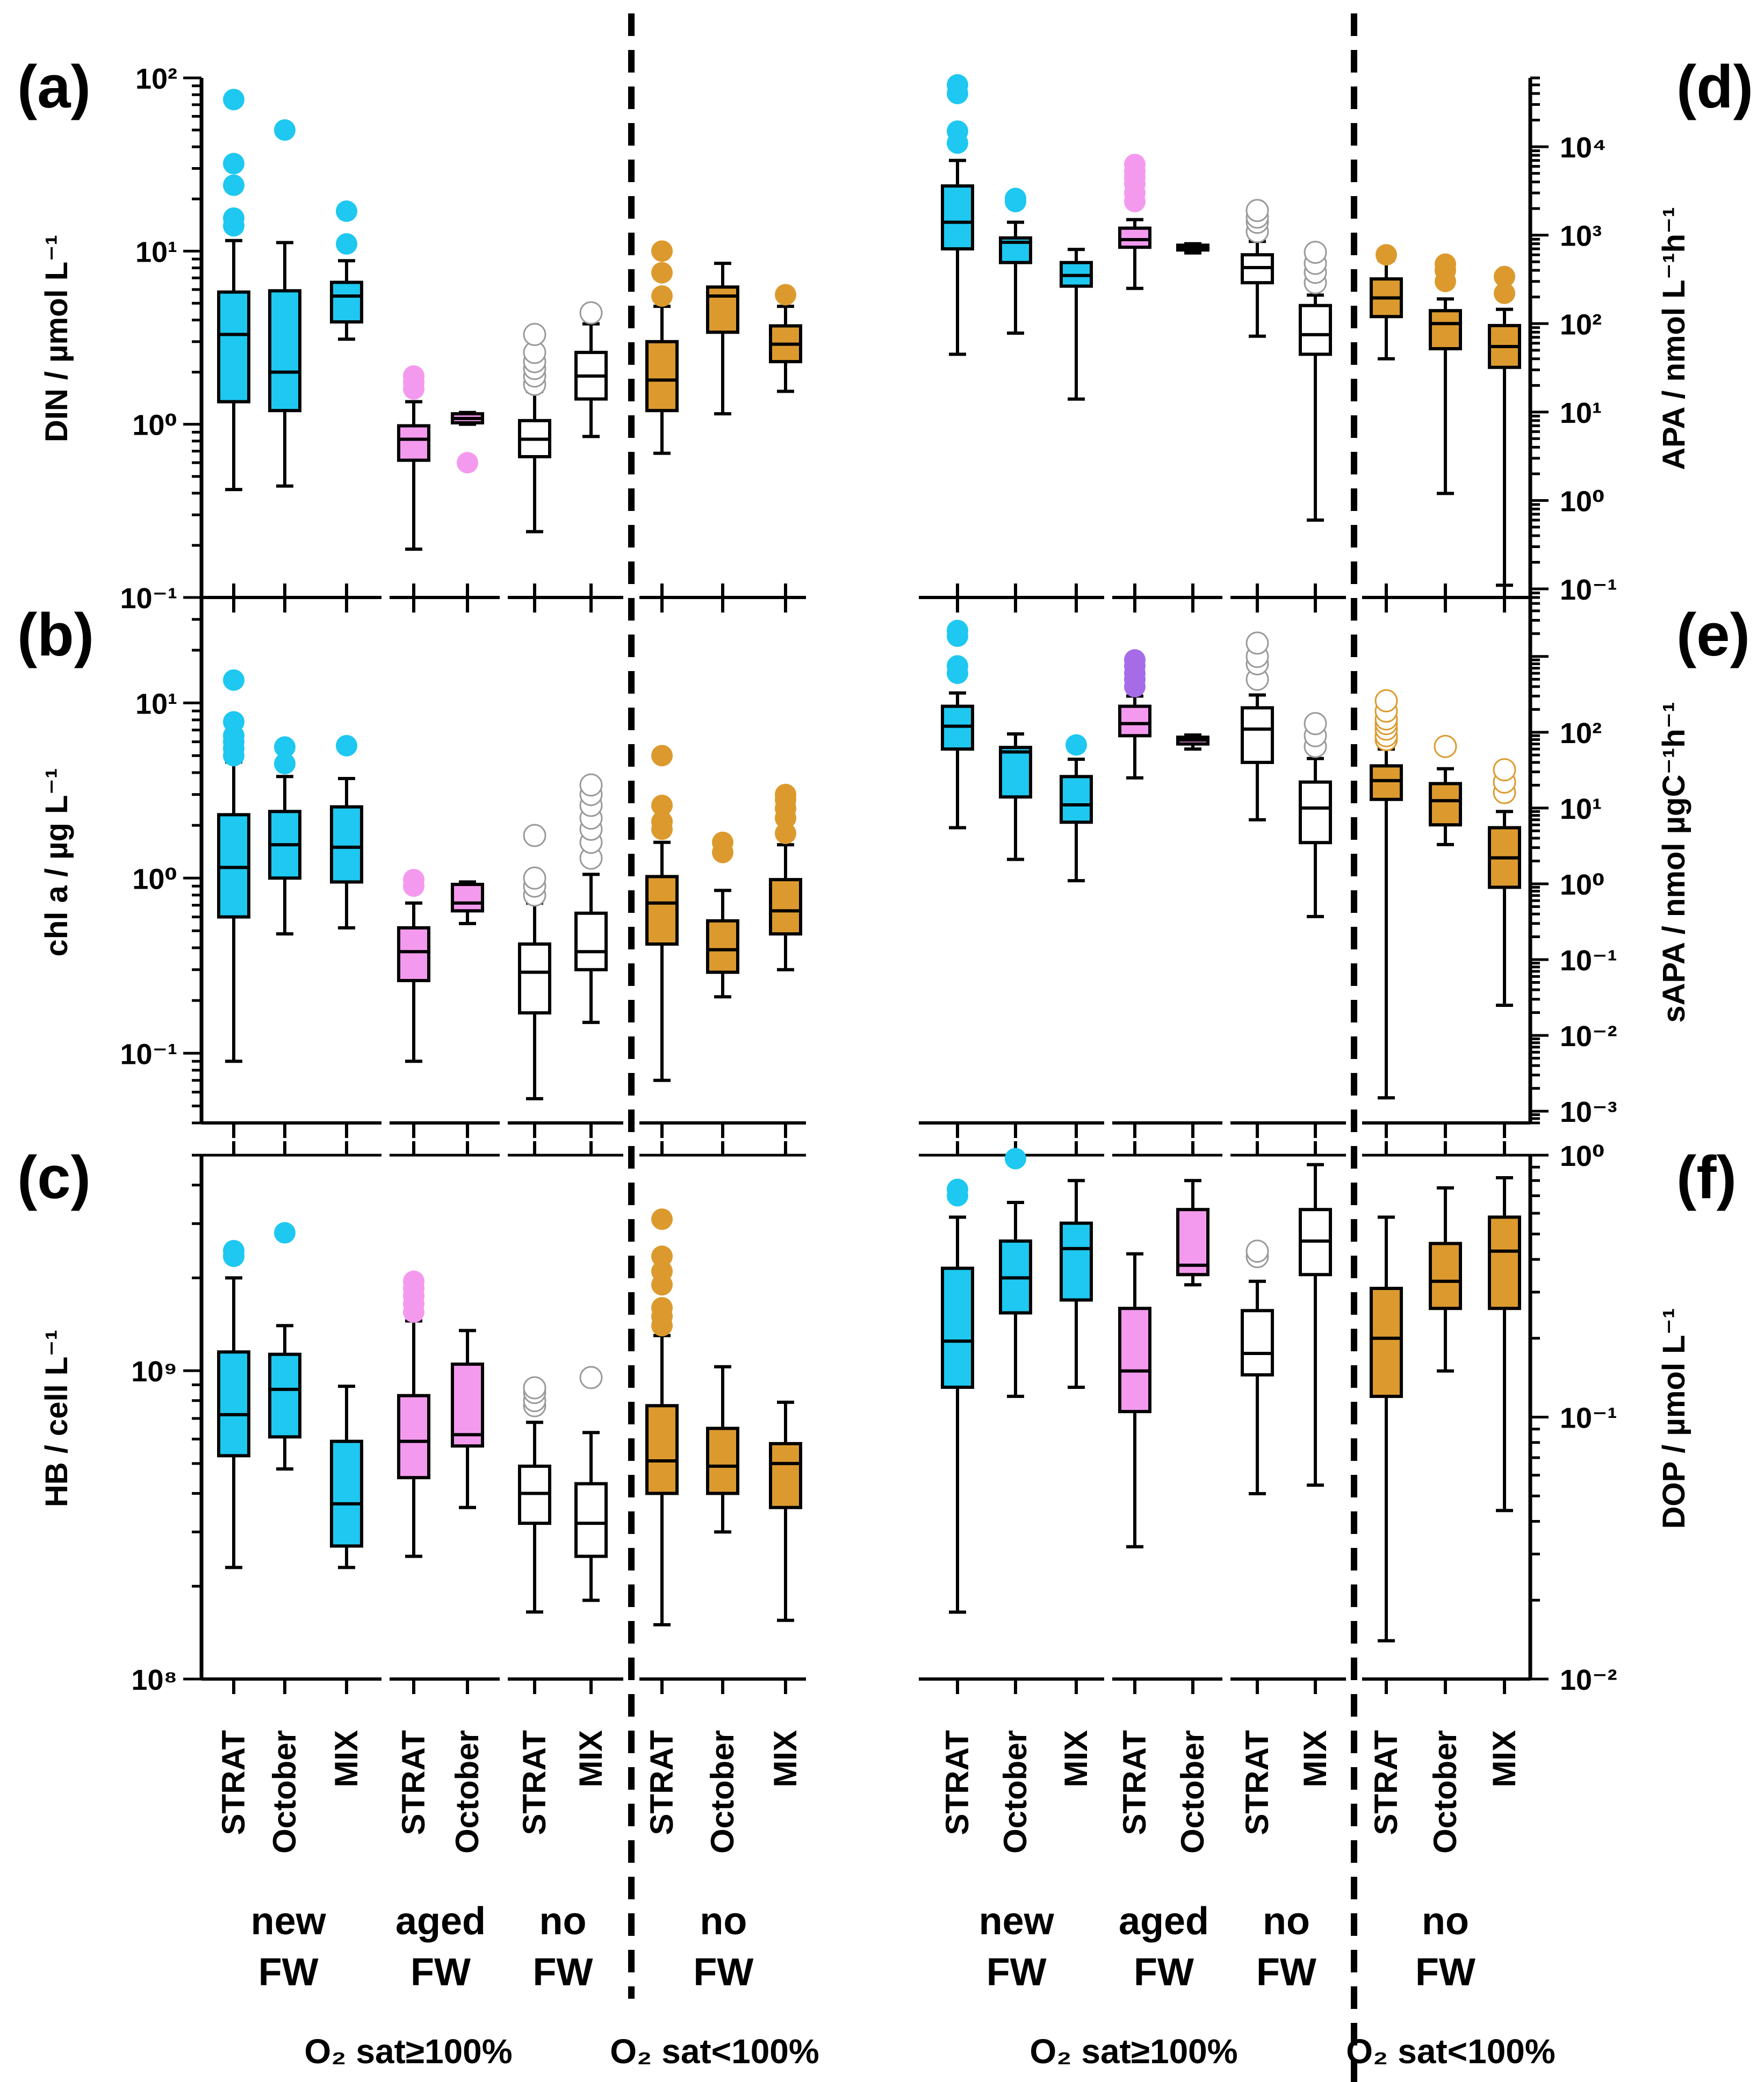  What do you see at coordinates (714, 2051) in the screenshot?
I see `o2-low-label: O₂ sat<100%` at bounding box center [714, 2051].